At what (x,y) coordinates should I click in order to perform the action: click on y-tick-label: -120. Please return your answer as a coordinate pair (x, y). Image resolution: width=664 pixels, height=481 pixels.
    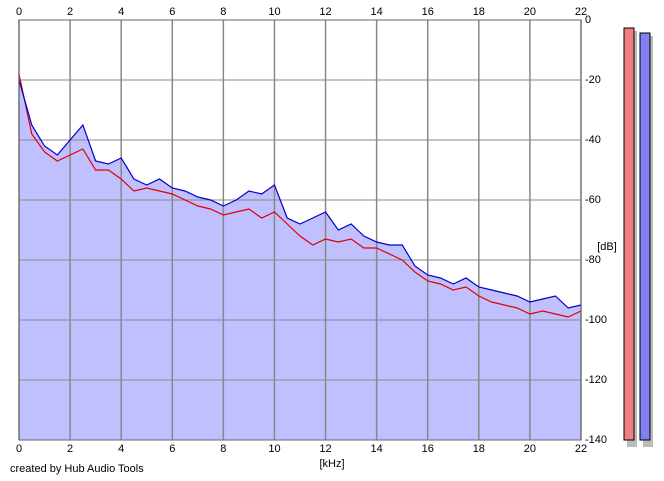
    Looking at the image, I should click on (596, 380).